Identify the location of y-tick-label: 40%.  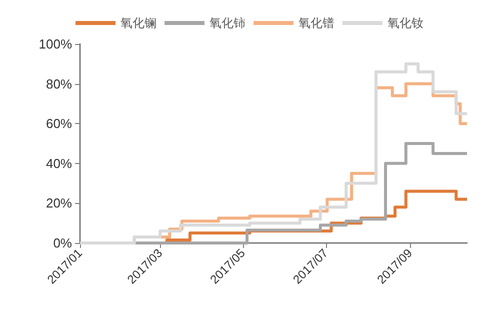
(59, 163).